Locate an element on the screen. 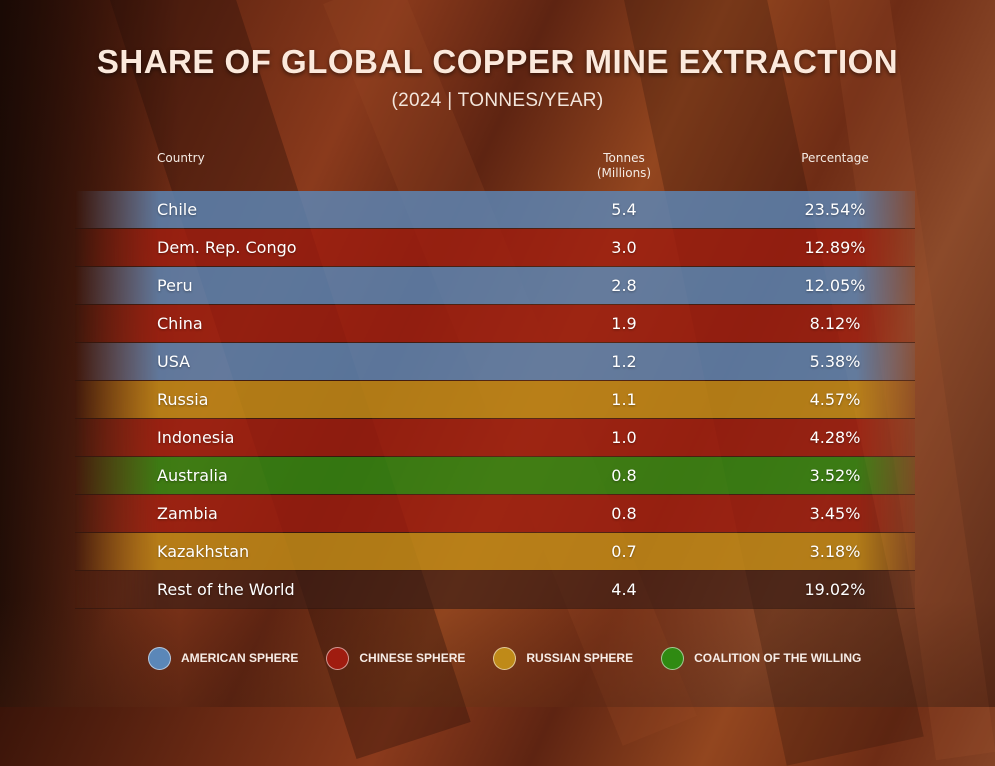 The height and width of the screenshot is (766, 995). column-header-tonnes-line2: (Millions) is located at coordinates (624, 173).